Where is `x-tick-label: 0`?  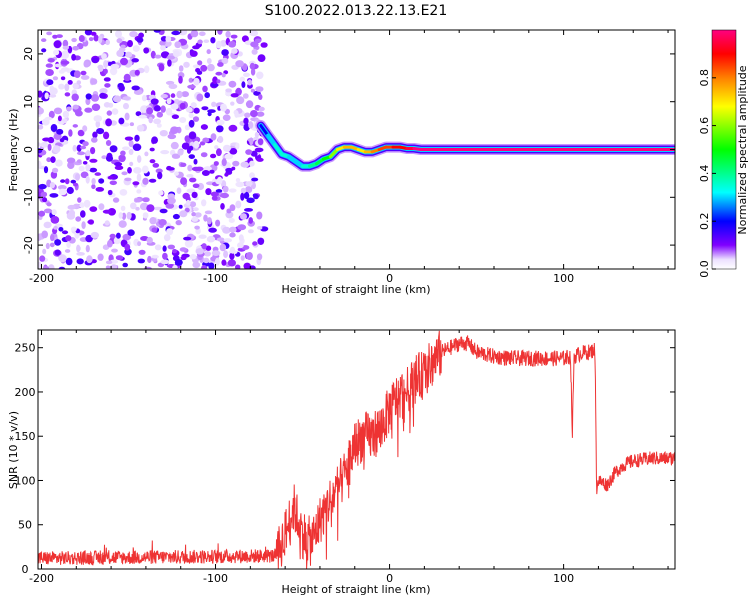
x-tick-label: 0 is located at coordinates (389, 578).